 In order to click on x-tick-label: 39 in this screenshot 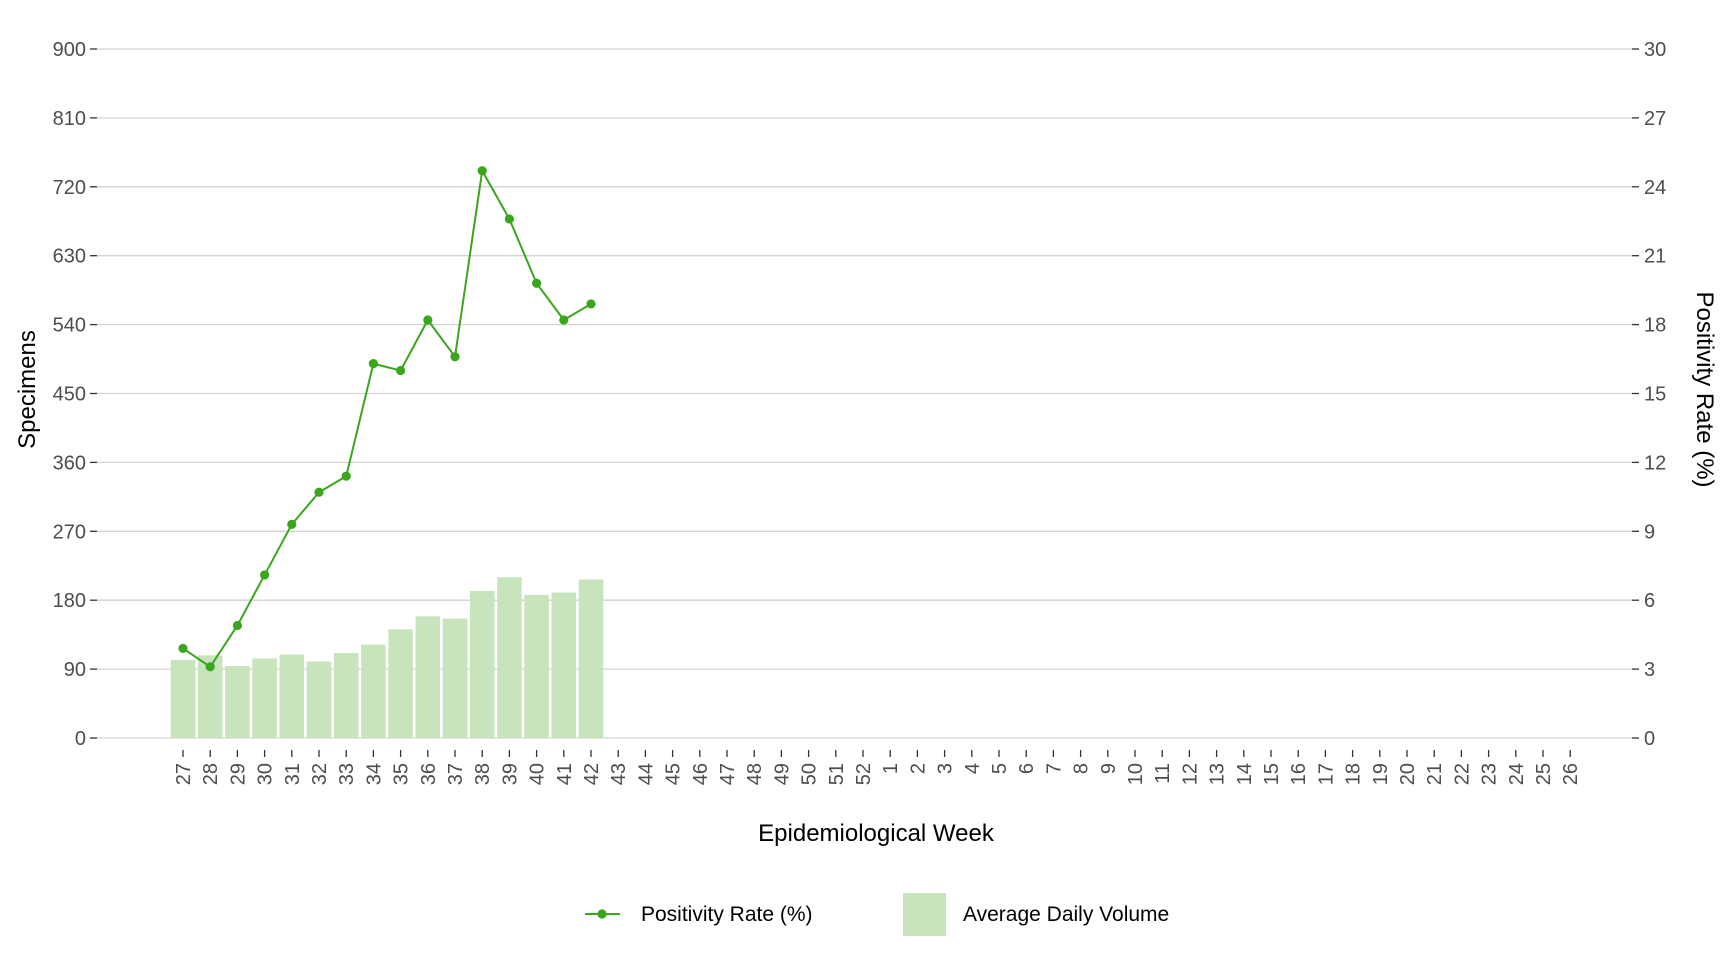, I will do `click(510, 774)`.